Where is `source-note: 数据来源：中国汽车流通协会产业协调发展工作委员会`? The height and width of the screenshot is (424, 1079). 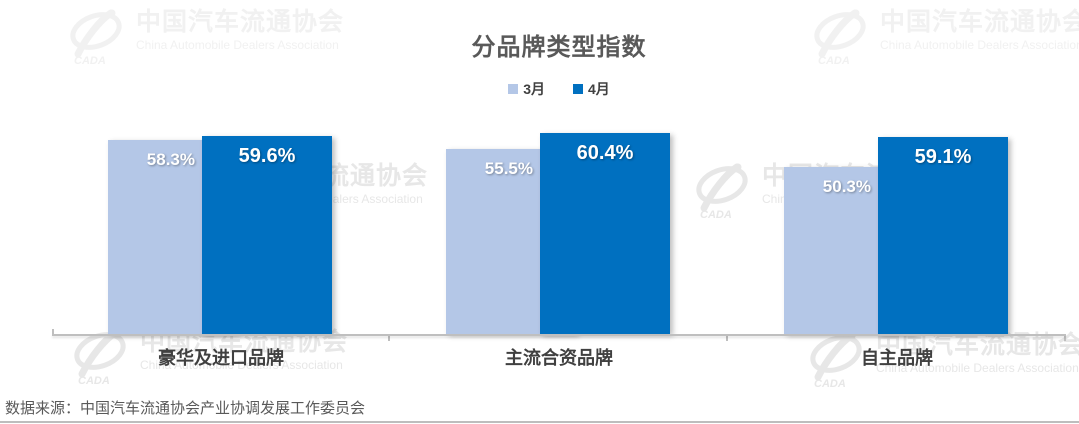
source-note: 数据来源：中国汽车流通协会产业协调发展工作委员会 is located at coordinates (185, 408).